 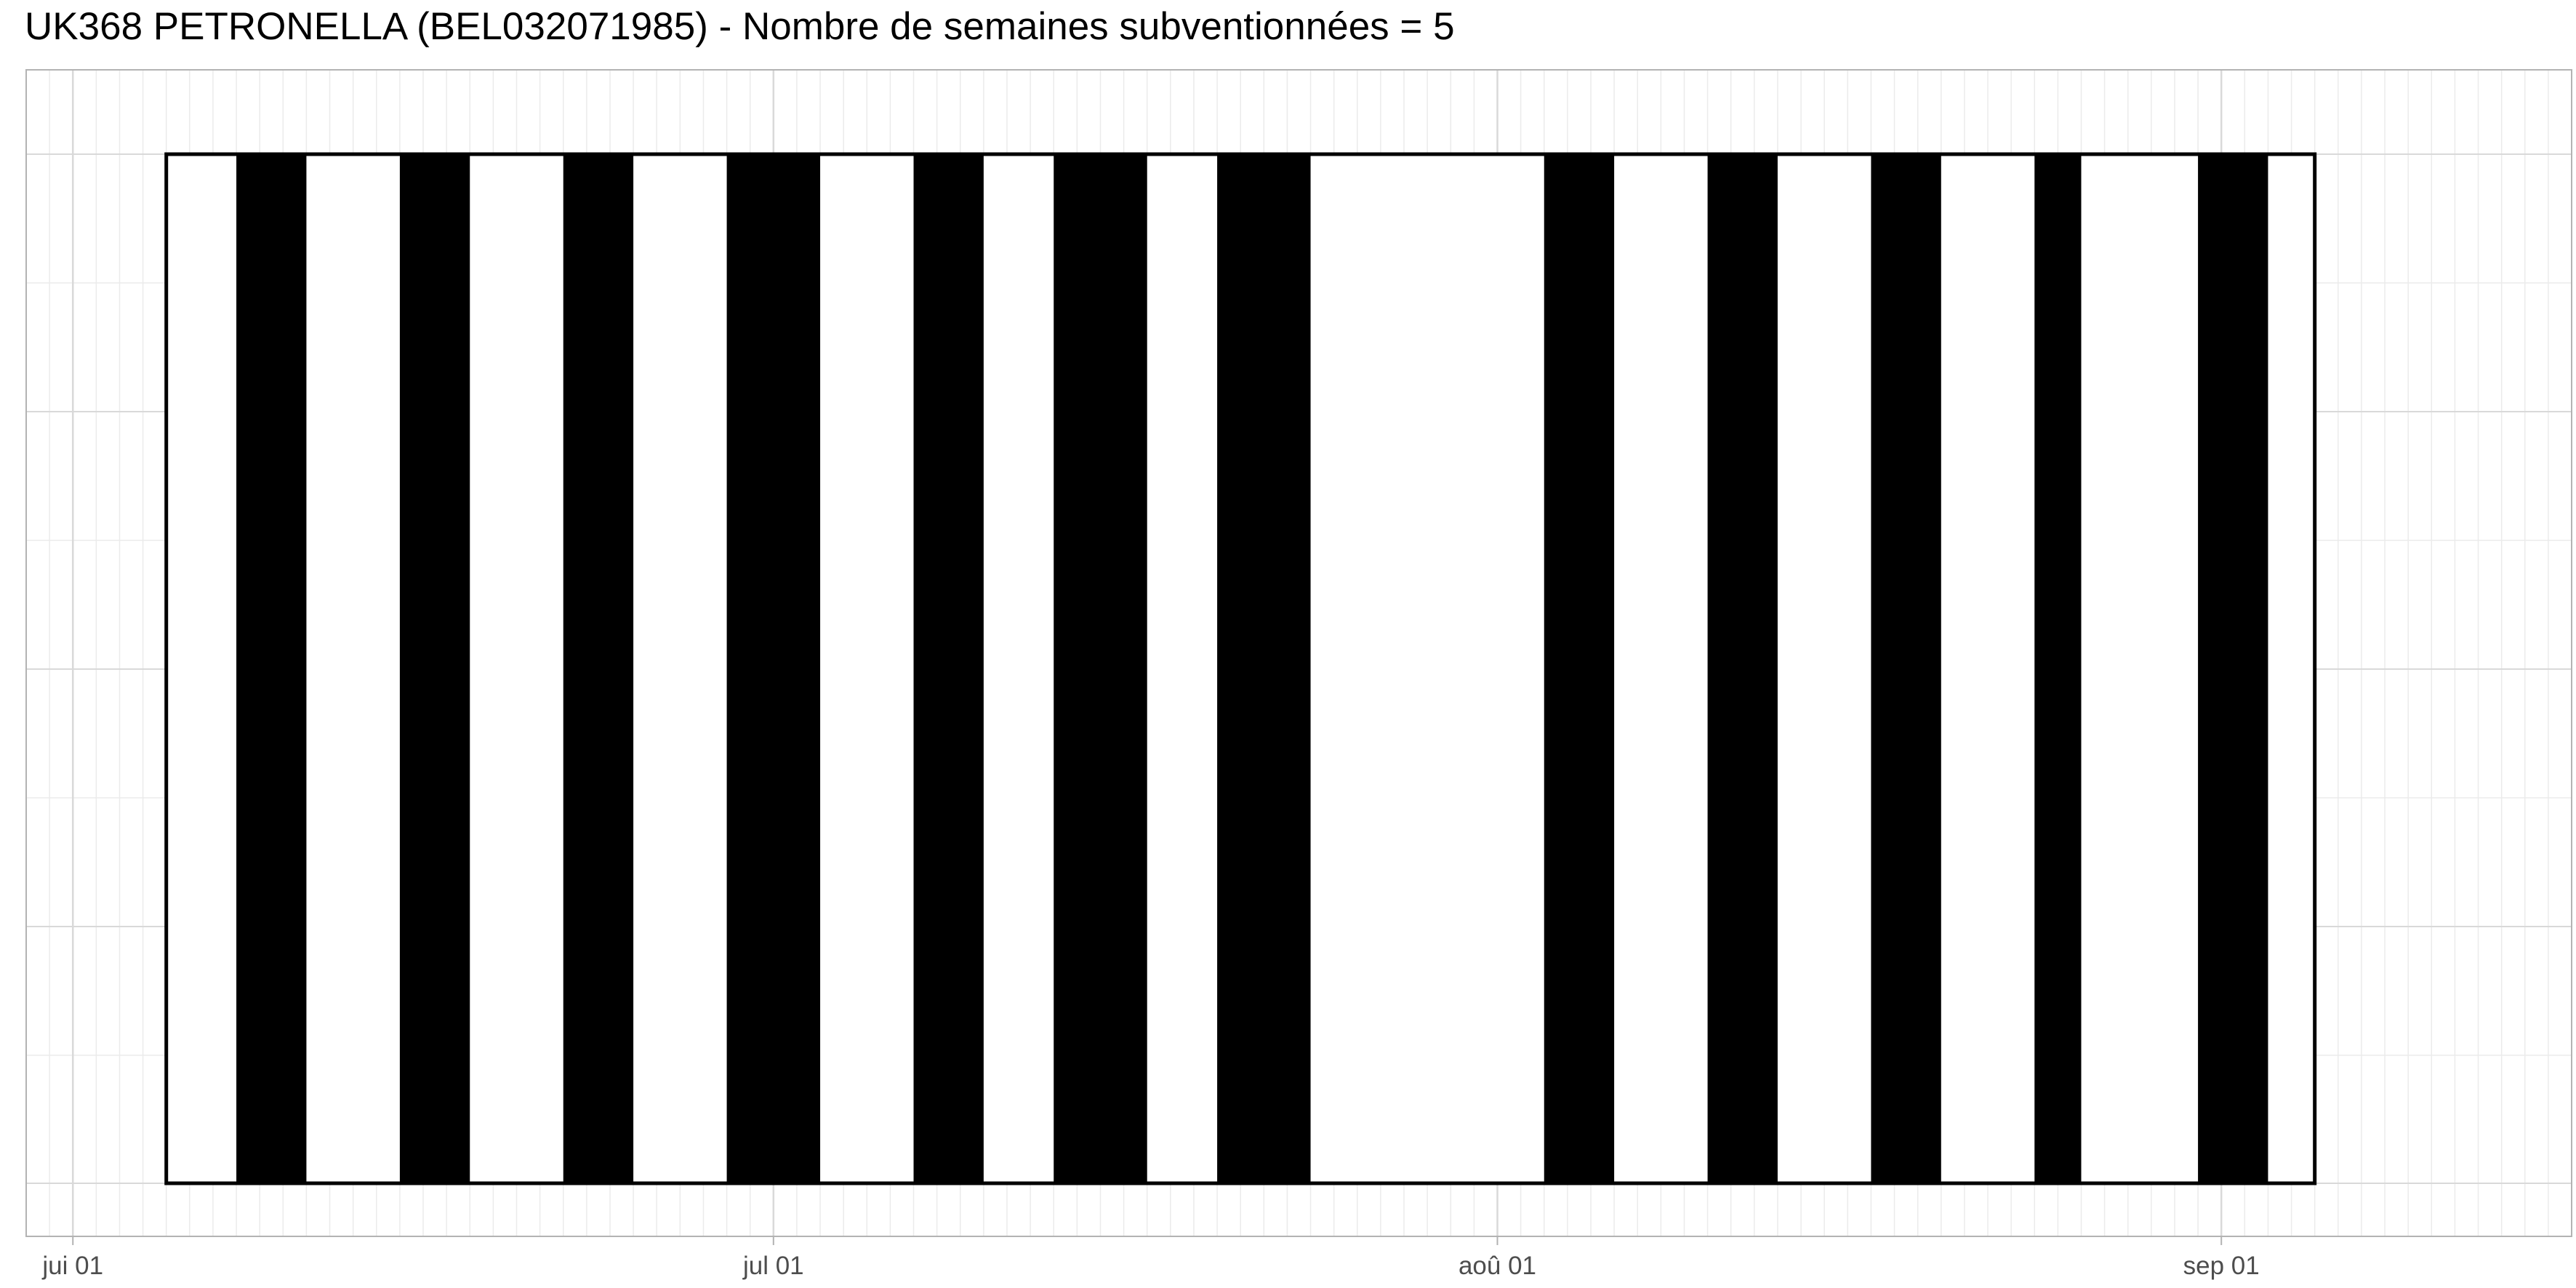 I want to click on x-tick-label: aoû 01, so click(x=1497, y=1266).